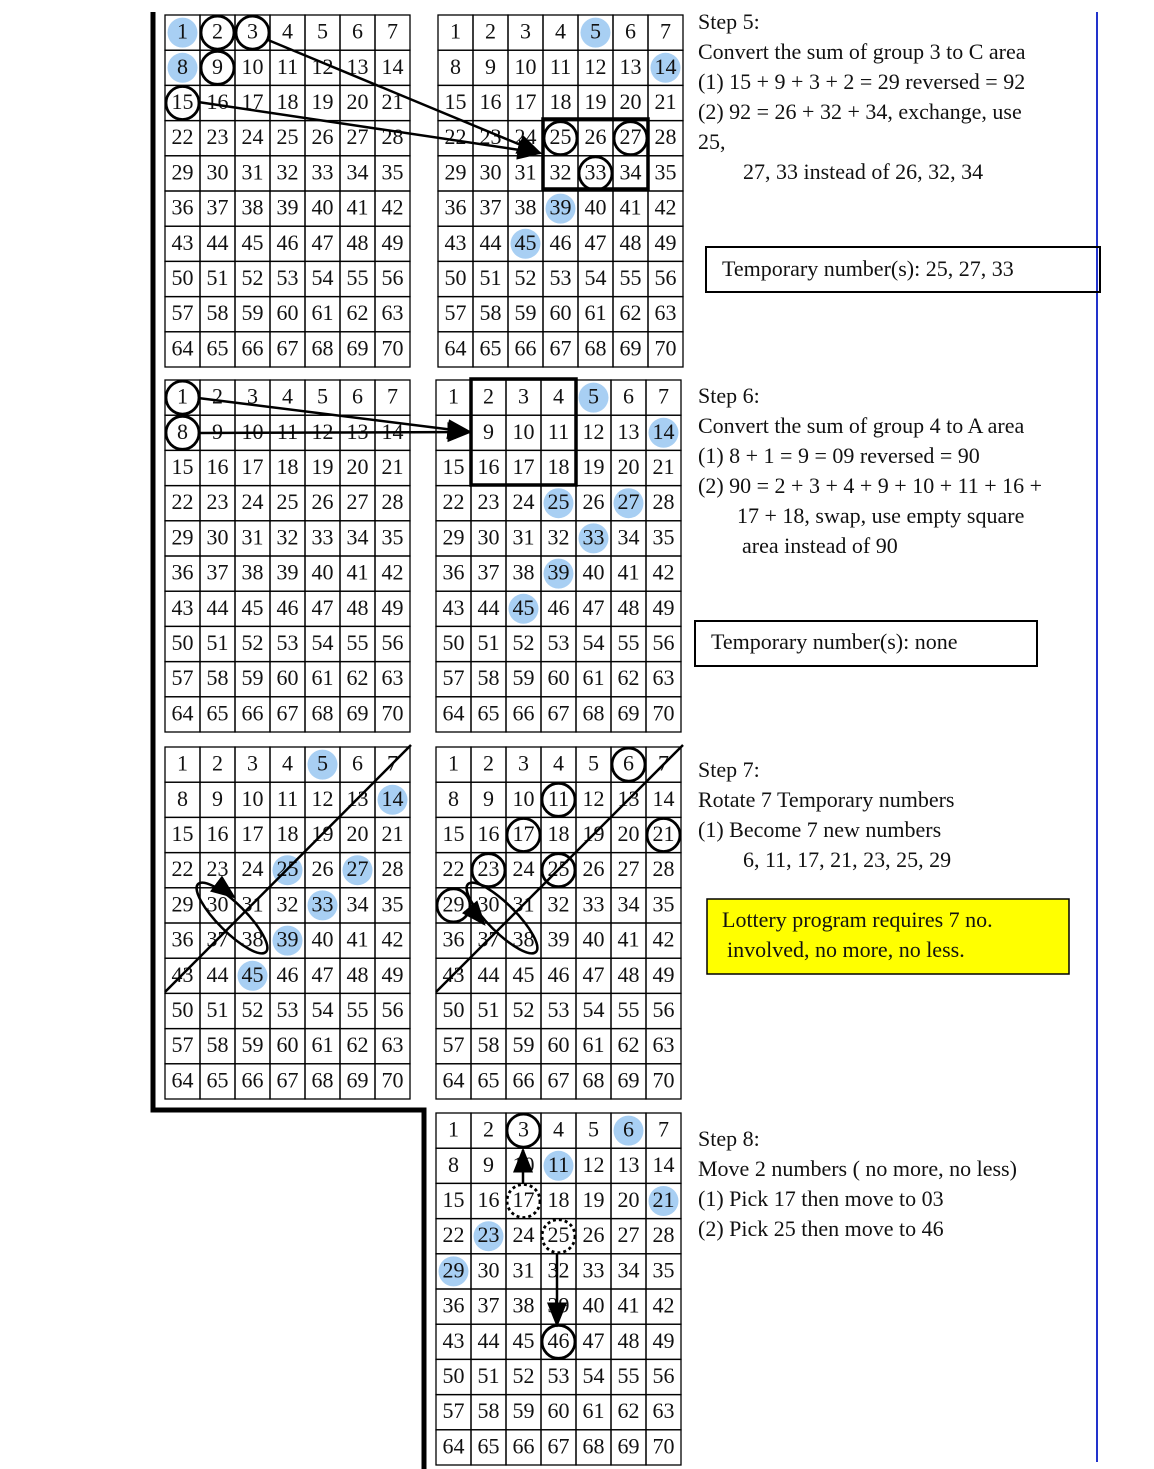 The width and height of the screenshot is (1154, 1469). What do you see at coordinates (357, 679) in the screenshot?
I see `cell: 62` at bounding box center [357, 679].